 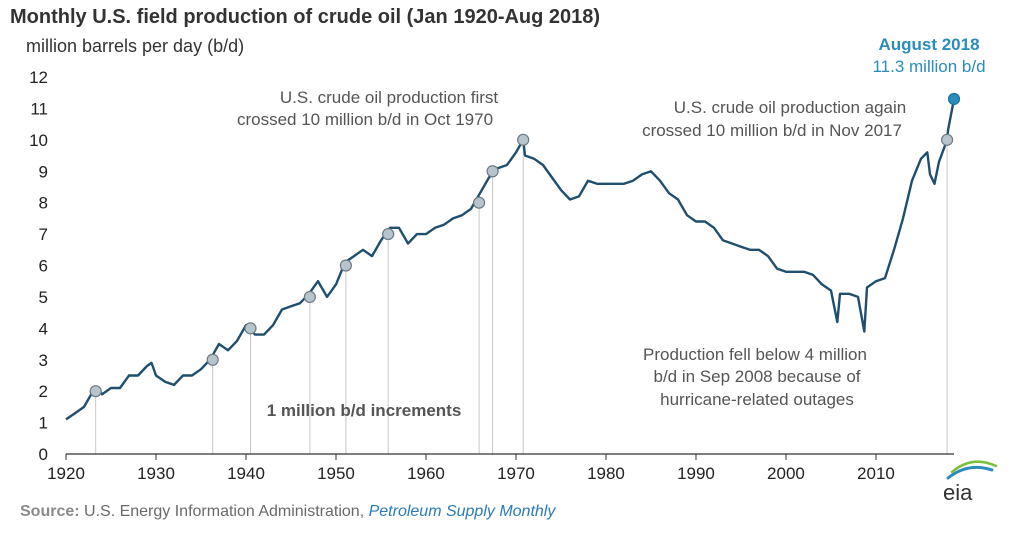 What do you see at coordinates (364, 410) in the screenshot?
I see `annotation-increments: 1 million b/d increments` at bounding box center [364, 410].